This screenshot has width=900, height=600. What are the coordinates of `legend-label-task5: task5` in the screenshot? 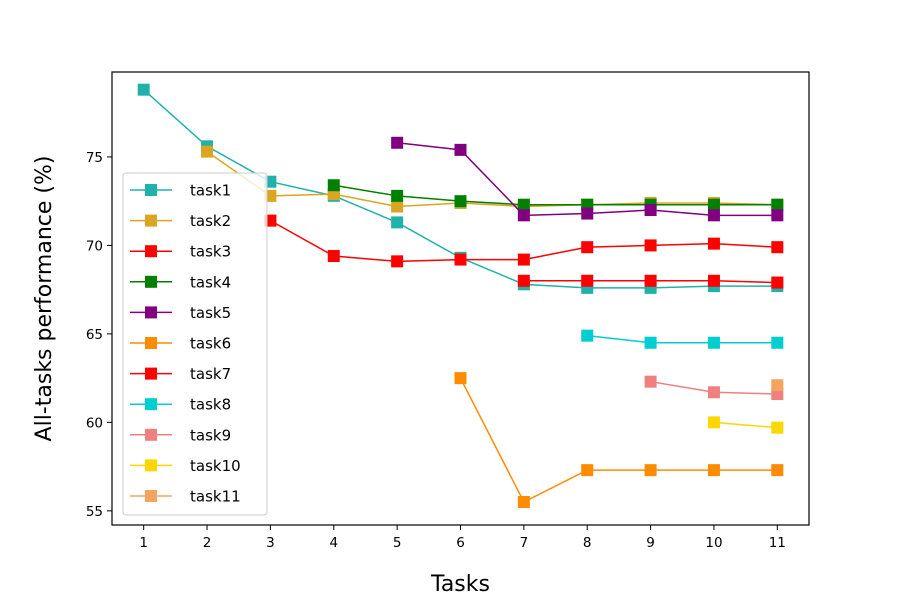 It's located at (210, 313).